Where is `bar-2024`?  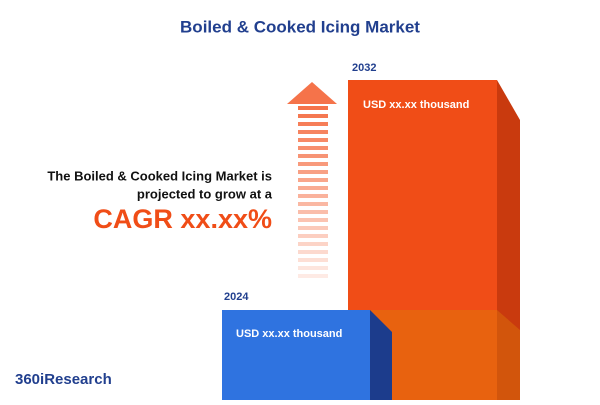
bar-2024 is located at coordinates (296, 355).